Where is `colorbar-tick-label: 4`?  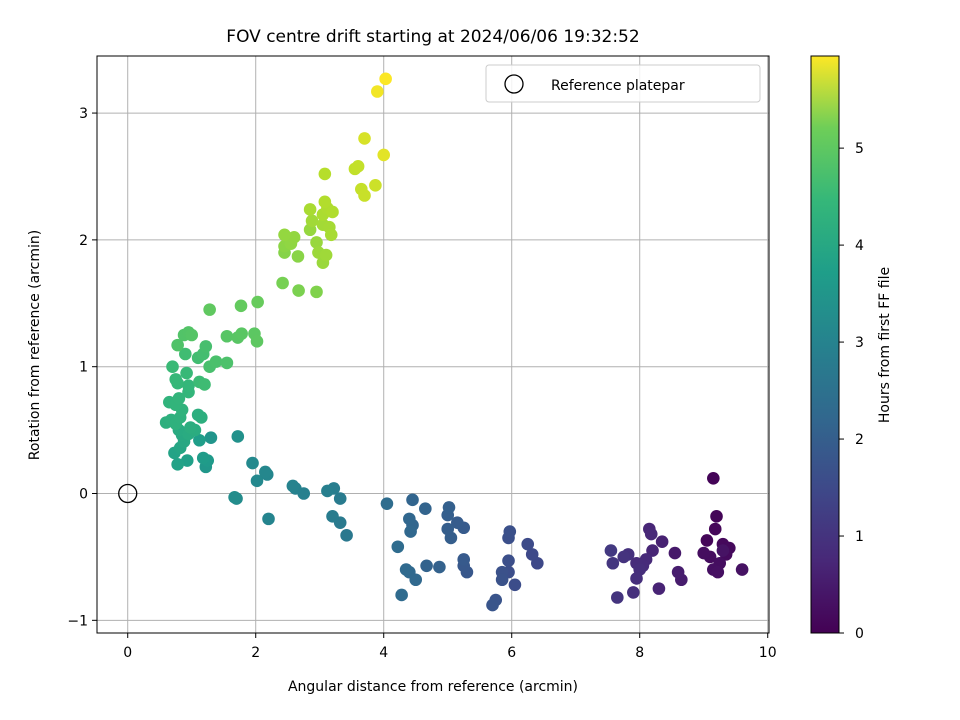 colorbar-tick-label: 4 is located at coordinates (859, 246).